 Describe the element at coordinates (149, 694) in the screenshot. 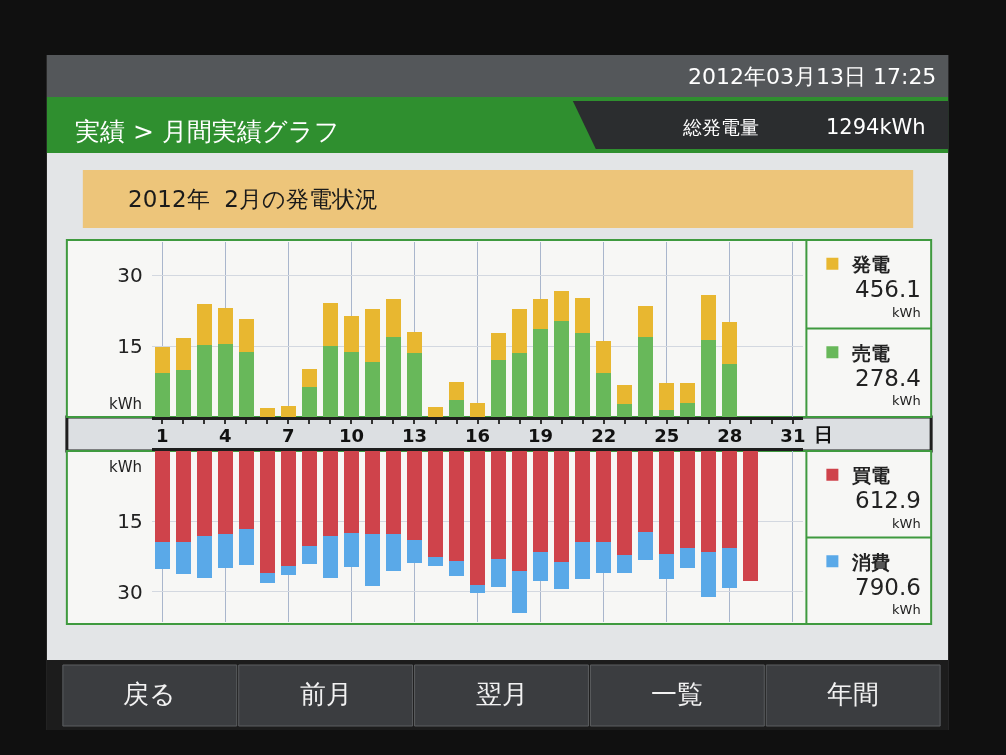

I see `text: 戻る` at that location.